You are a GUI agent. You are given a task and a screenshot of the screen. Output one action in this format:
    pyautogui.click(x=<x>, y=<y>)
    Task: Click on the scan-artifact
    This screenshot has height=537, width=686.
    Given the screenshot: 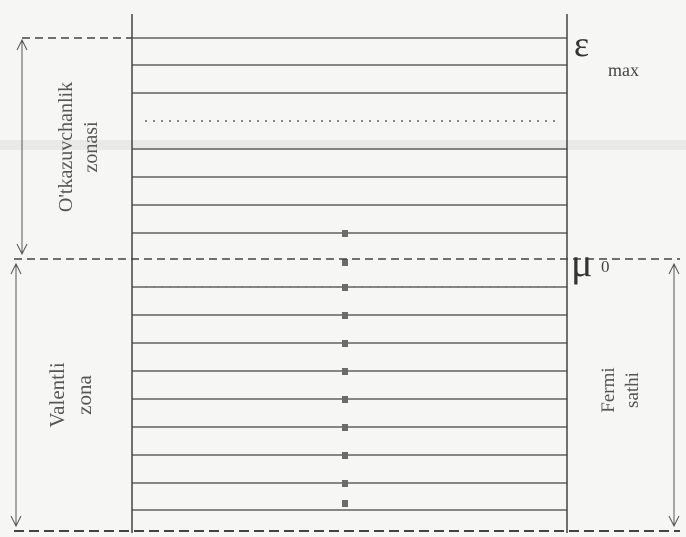 What is the action you would take?
    pyautogui.click(x=343, y=145)
    